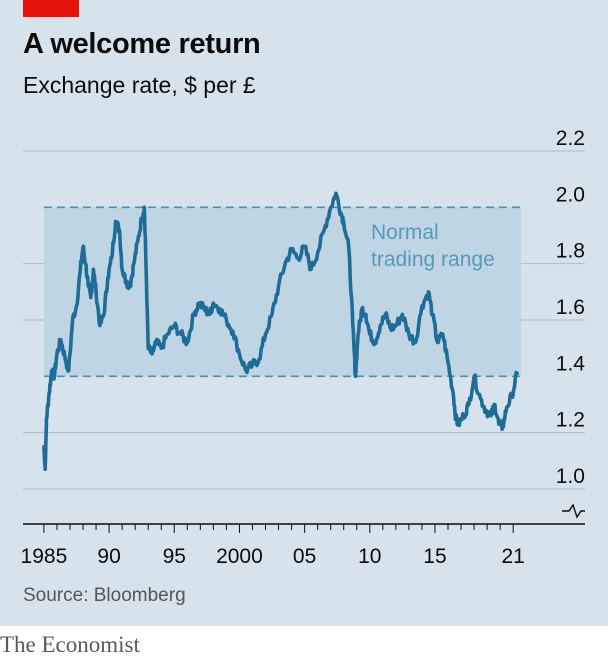 The height and width of the screenshot is (662, 608). Describe the element at coordinates (70, 644) in the screenshot. I see `publisher-logo: The Economist` at that location.